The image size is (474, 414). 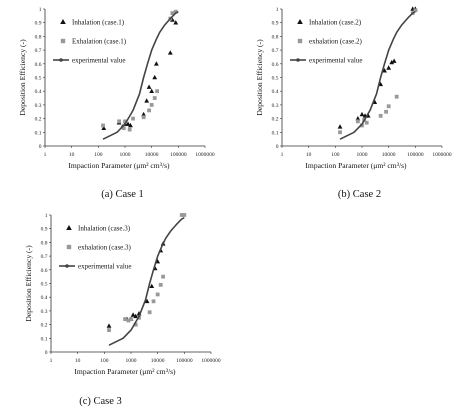 I want to click on x-axis-title: Impaction Parameter (μm² cm³/s), so click(x=119, y=165).